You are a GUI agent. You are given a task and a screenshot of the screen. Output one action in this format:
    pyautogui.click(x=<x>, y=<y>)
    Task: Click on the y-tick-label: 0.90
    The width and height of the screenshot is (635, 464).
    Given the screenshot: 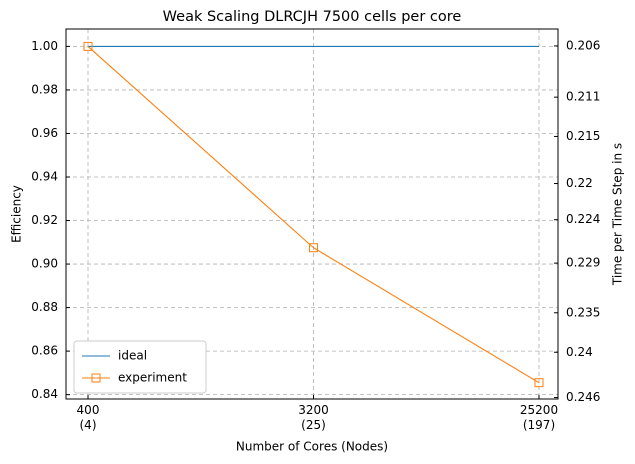 What is the action you would take?
    pyautogui.click(x=44, y=264)
    